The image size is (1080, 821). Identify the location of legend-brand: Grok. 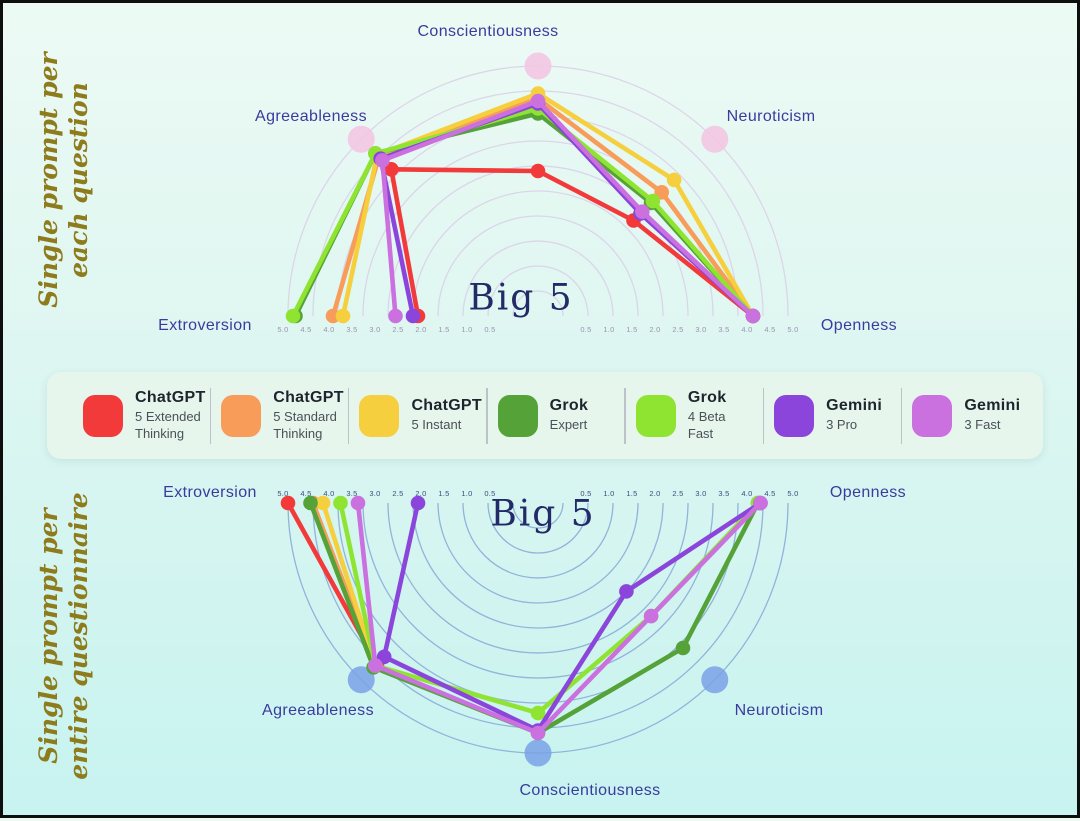
(569, 406).